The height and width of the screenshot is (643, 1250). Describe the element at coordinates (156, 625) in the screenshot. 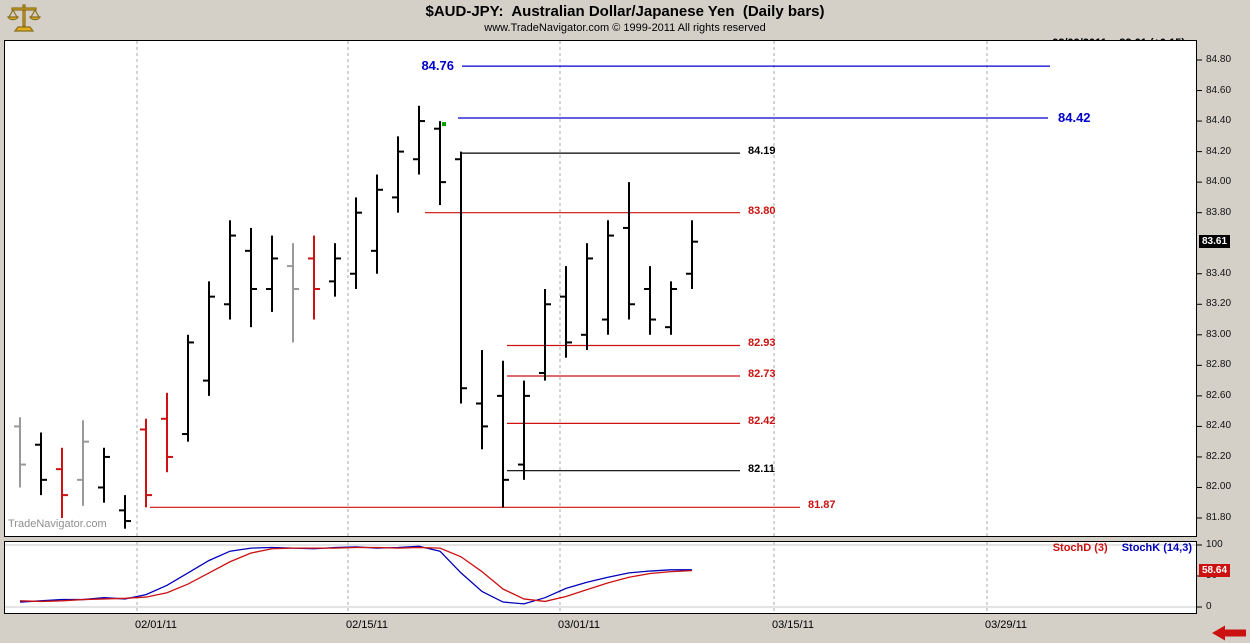

I see `date-label: 02/01/11` at that location.